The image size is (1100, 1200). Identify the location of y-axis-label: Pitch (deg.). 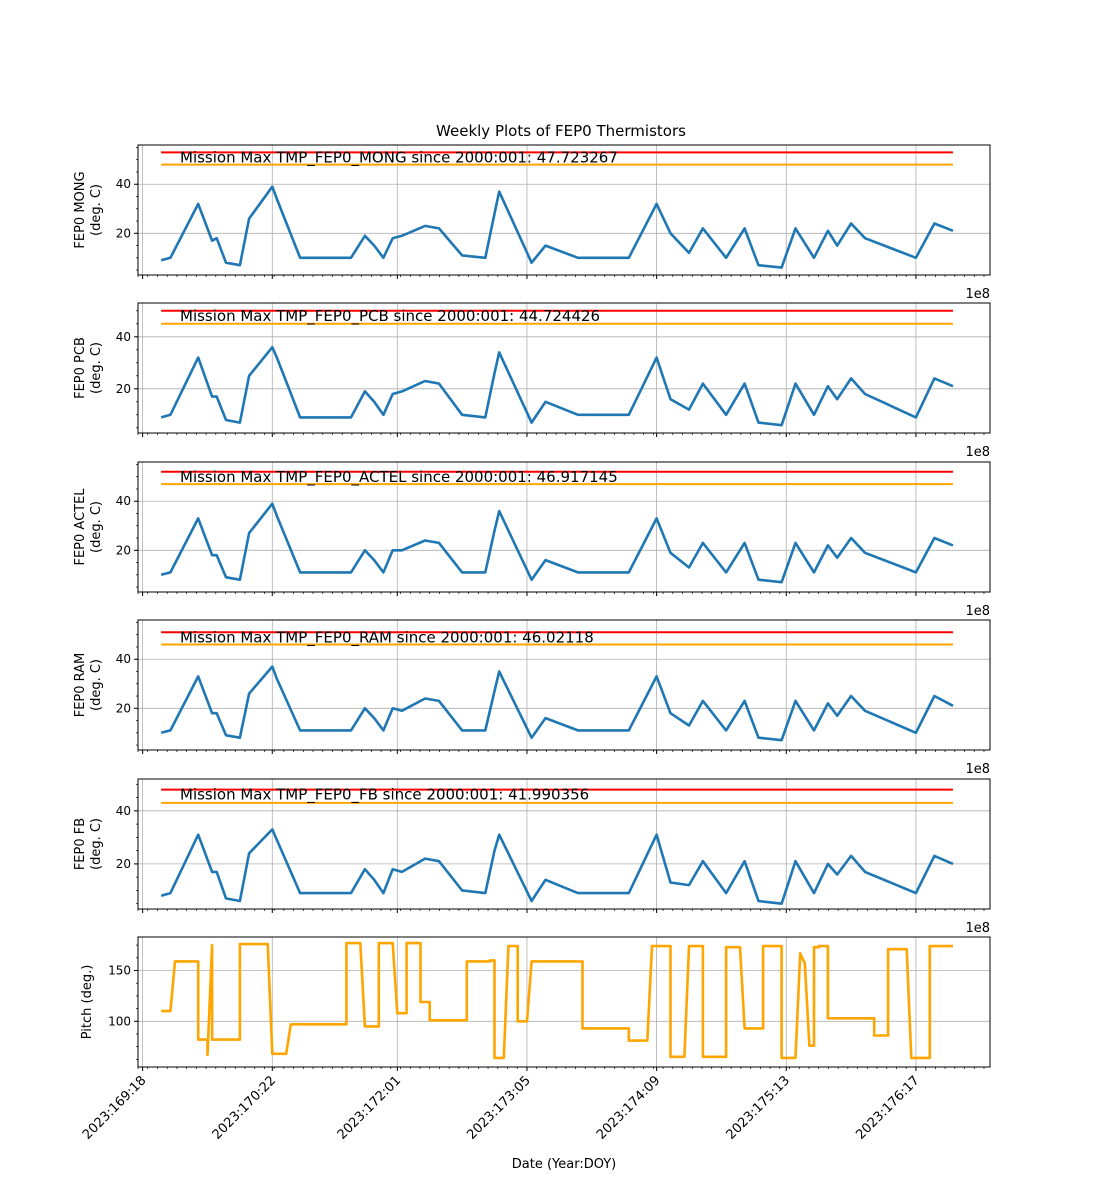
(87, 1002).